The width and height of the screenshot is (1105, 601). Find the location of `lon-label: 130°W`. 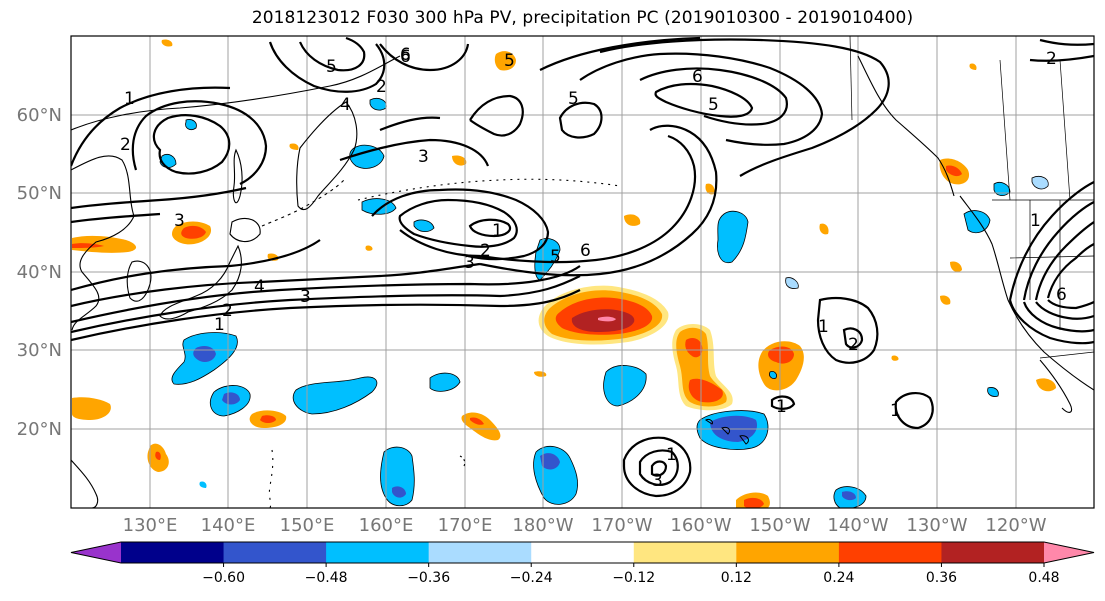

lon-label: 130°W is located at coordinates (936, 525).